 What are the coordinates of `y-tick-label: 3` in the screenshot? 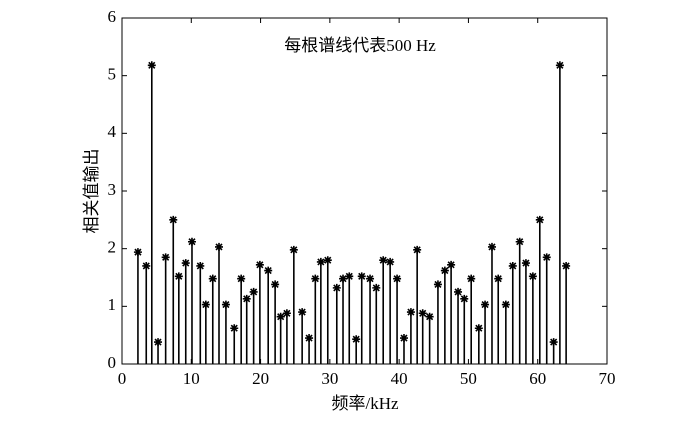 It's located at (112, 189).